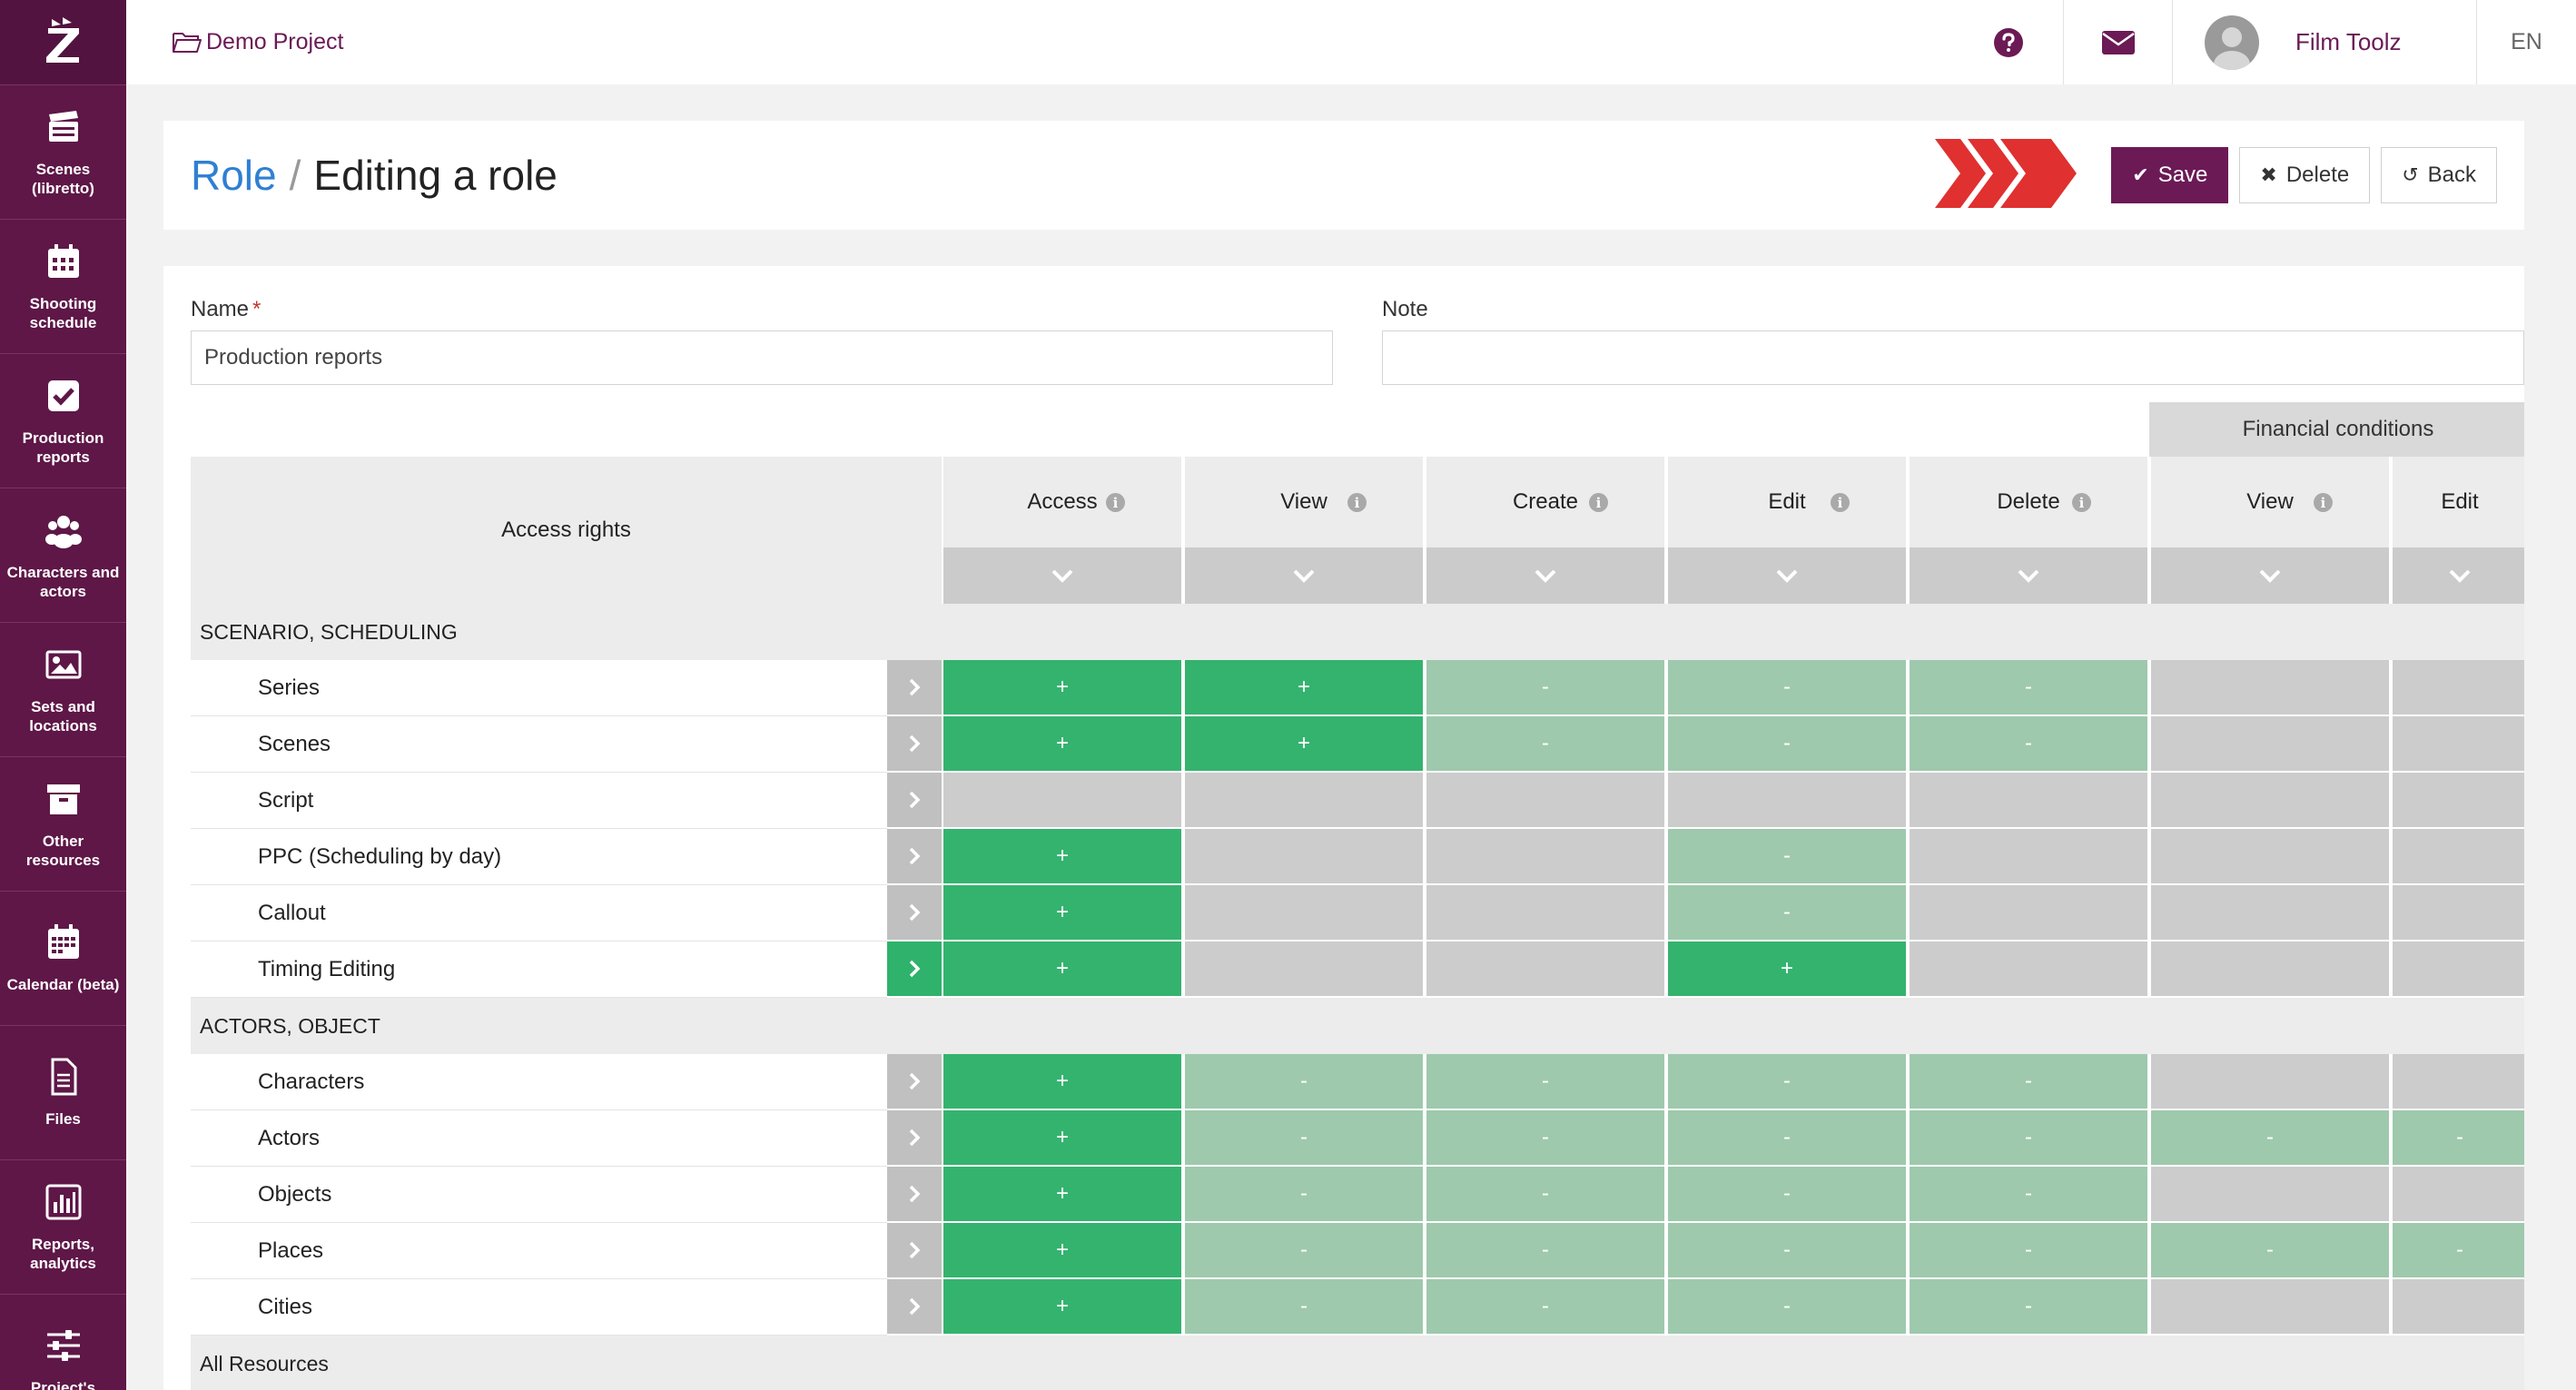 The image size is (2576, 1390). I want to click on user-menu: Film Toolz, so click(2324, 42).